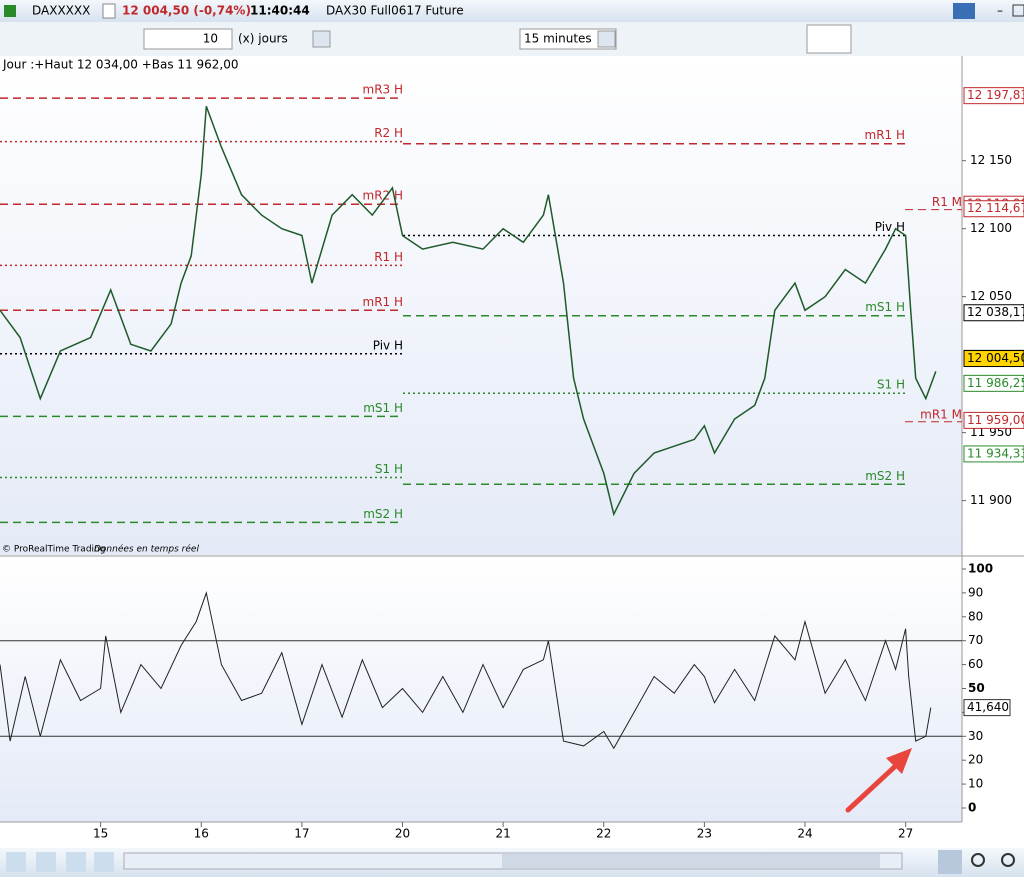 The image size is (1024, 881). I want to click on instrument: DAX30 Full0617 Future, so click(395, 11).